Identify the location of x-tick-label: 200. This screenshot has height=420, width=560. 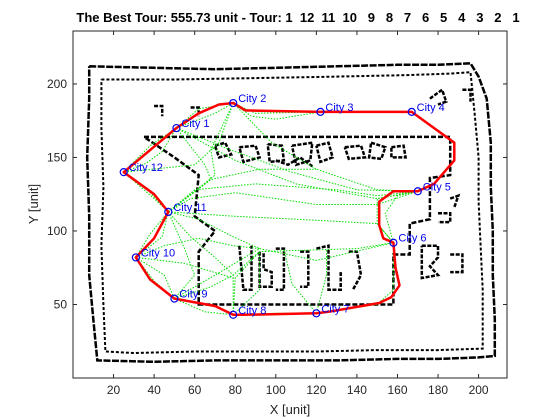
(479, 390).